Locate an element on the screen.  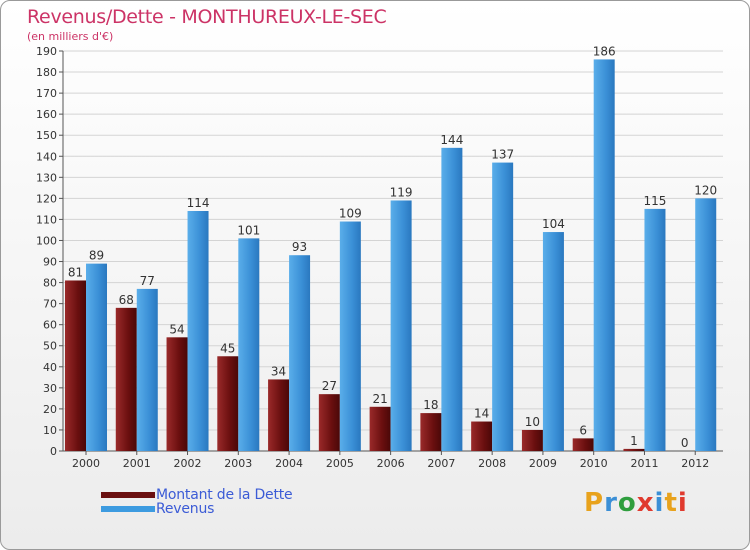
data-label-dette: 14 is located at coordinates (481, 414).